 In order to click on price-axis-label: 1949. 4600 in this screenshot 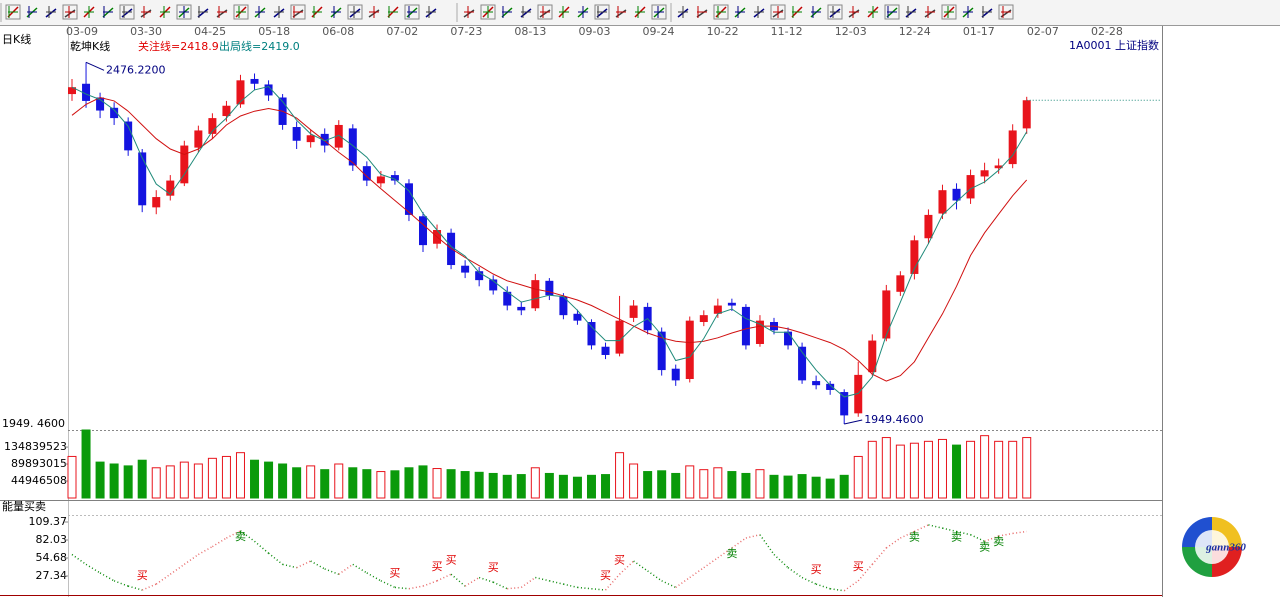, I will do `click(33, 423)`.